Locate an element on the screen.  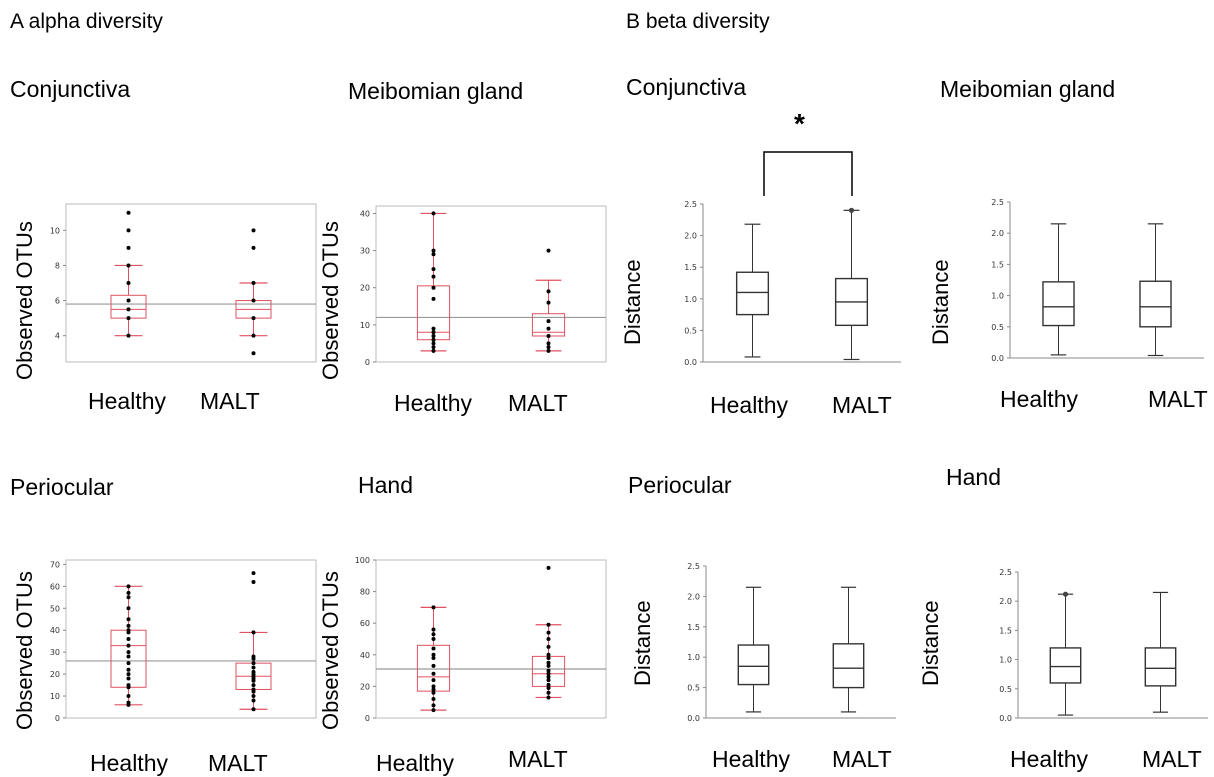
y-tick-label: 8 is located at coordinates (57, 265).